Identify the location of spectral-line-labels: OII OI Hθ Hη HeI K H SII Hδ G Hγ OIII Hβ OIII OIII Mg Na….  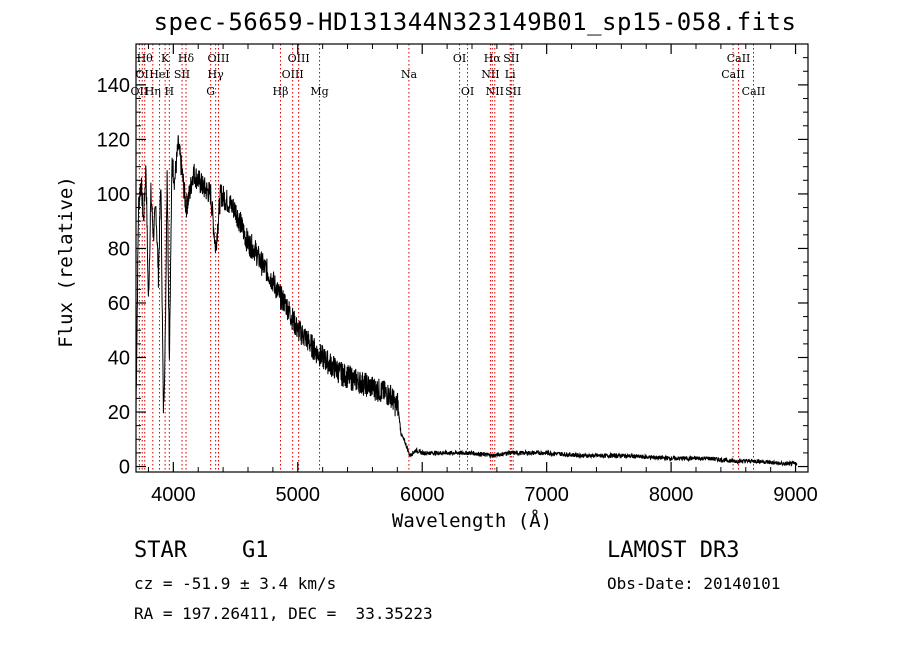
(448, 75).